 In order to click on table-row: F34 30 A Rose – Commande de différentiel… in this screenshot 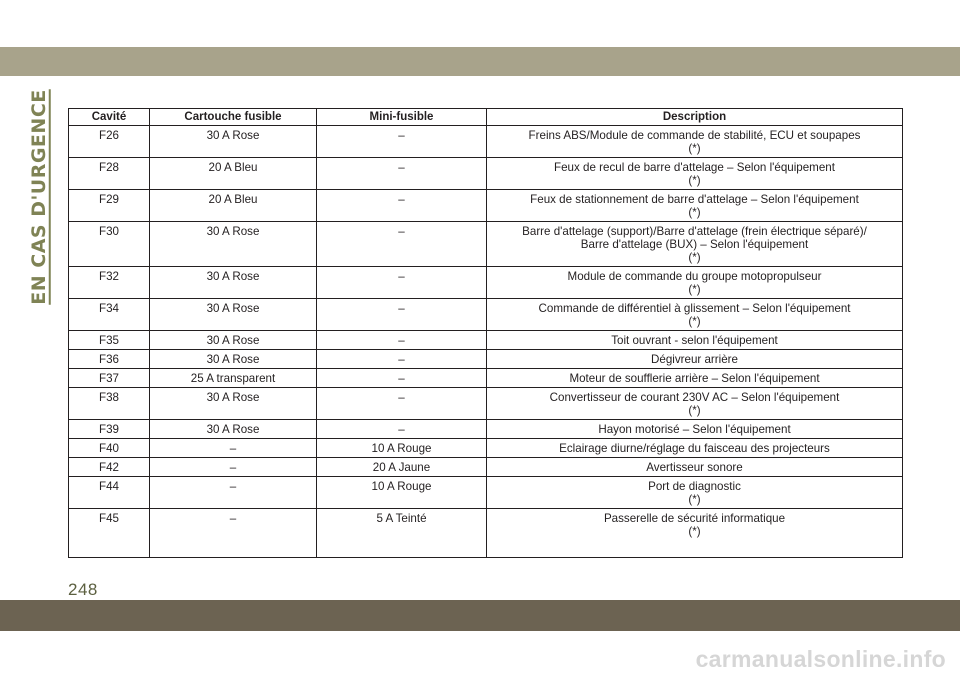, I will do `click(485, 314)`.